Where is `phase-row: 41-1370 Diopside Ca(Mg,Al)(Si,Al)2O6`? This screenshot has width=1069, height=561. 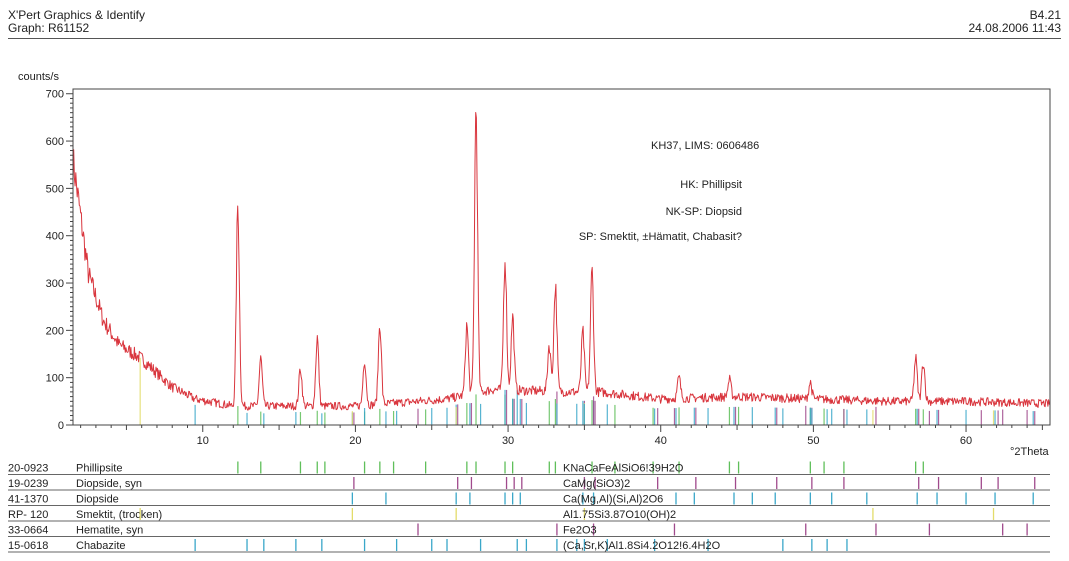 phase-row: 41-1370 Diopside Ca(Mg,Al)(Si,Al)2O6 is located at coordinates (529, 499).